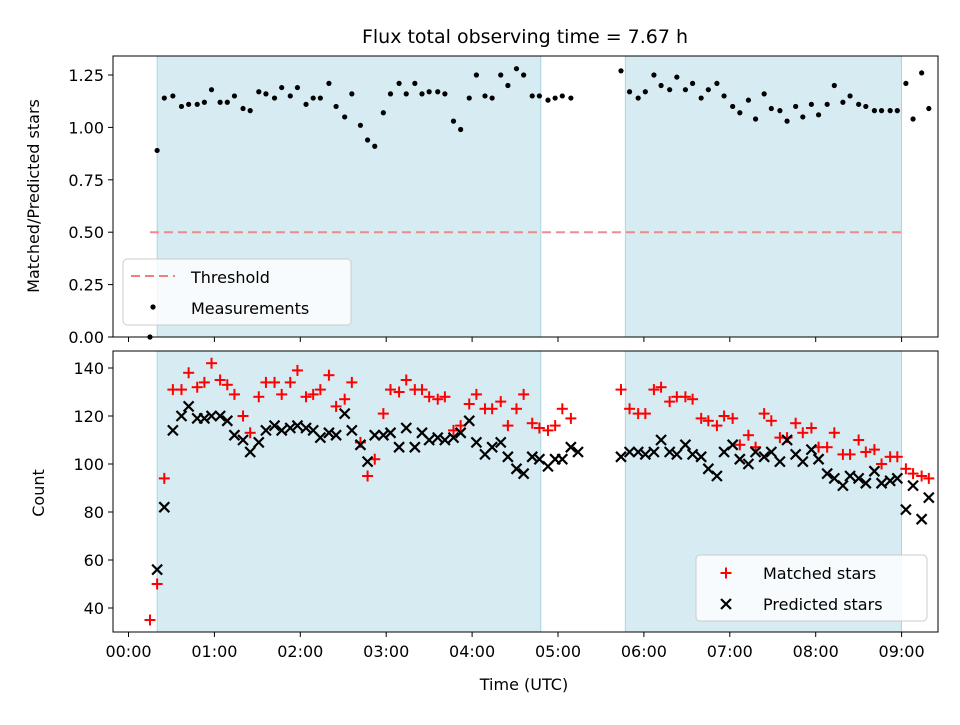  I want to click on x-tick-label: 04:00, so click(472, 651).